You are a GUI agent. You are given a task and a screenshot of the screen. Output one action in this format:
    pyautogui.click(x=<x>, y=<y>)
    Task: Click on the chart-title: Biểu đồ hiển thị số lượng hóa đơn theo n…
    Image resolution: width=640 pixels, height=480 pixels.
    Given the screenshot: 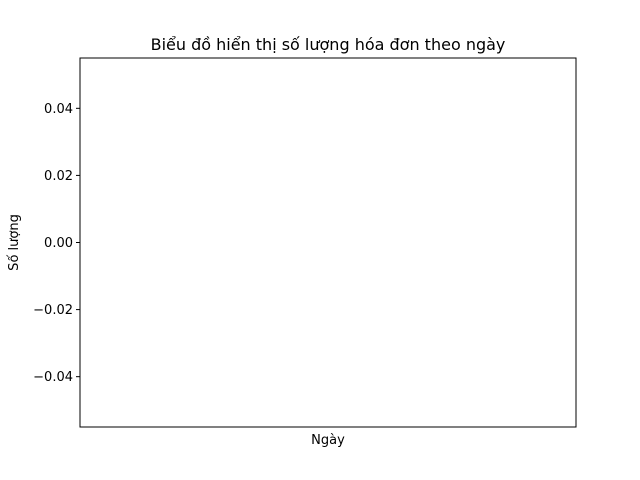 What is the action you would take?
    pyautogui.click(x=328, y=44)
    